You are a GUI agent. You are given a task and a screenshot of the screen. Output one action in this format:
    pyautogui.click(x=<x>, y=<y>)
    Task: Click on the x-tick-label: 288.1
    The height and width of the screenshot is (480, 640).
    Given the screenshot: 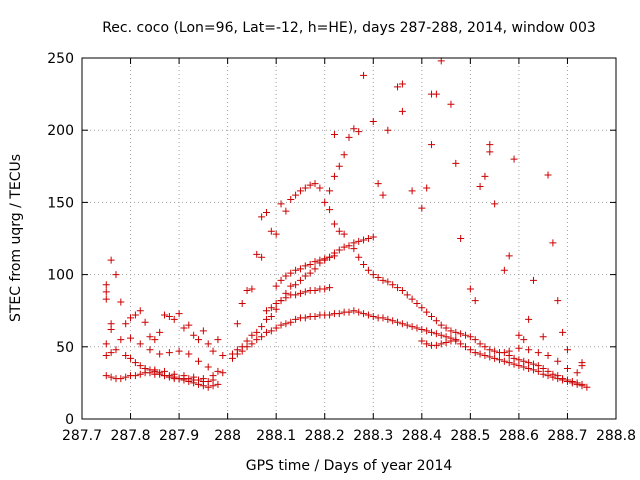 What is the action you would take?
    pyautogui.click(x=276, y=436)
    